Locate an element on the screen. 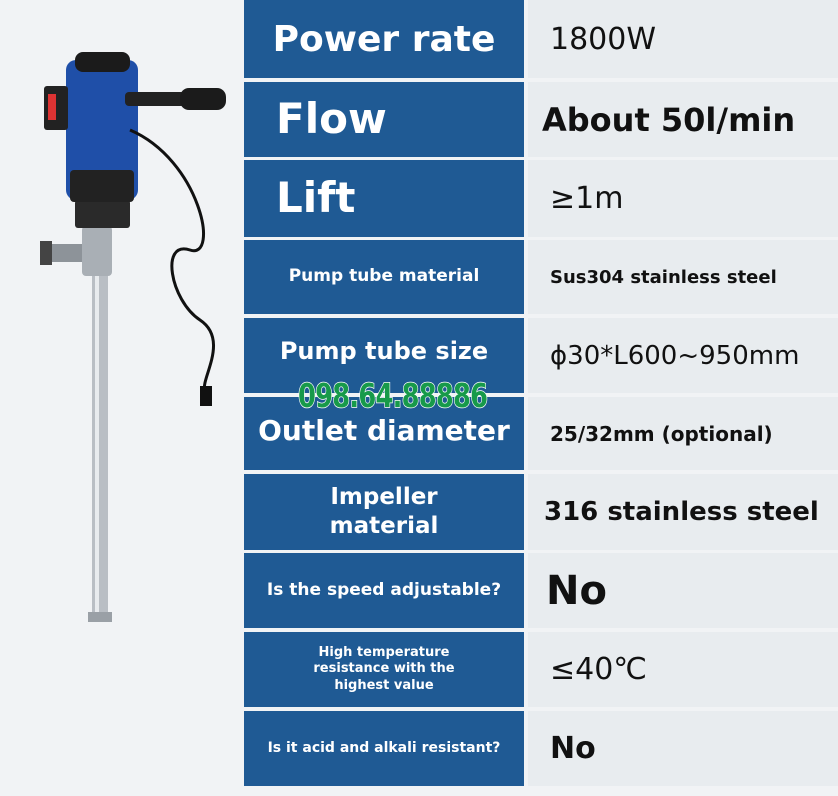 The height and width of the screenshot is (796, 838). spec-label: Is it acid and alkali resistant? is located at coordinates (384, 748).